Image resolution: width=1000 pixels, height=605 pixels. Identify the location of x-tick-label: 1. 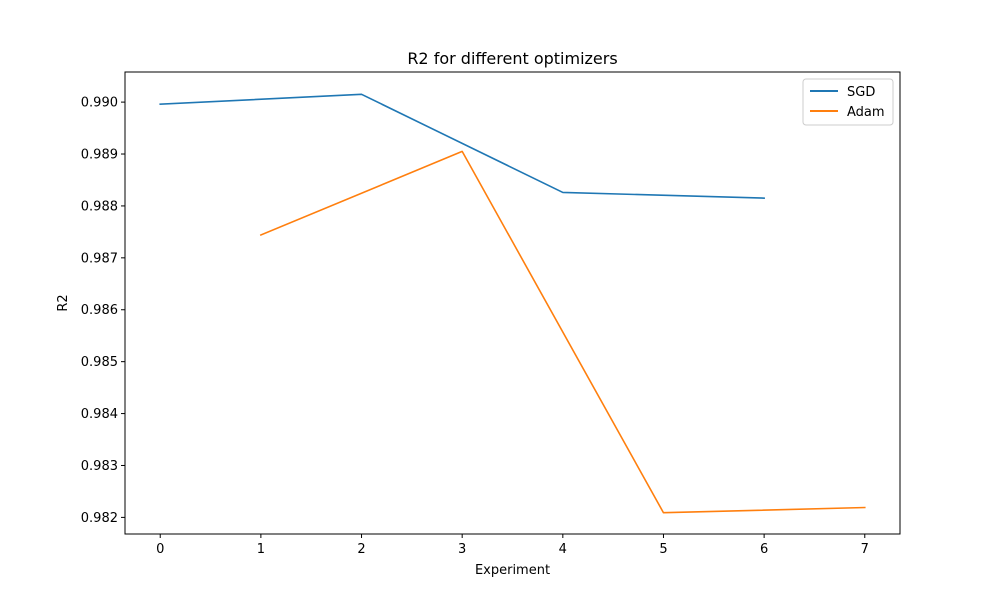
(261, 549).